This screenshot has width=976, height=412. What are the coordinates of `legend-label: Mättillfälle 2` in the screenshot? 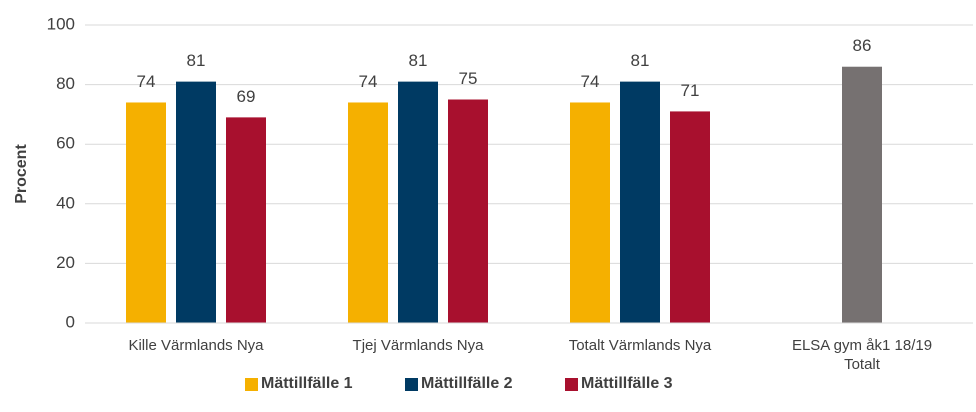 It's located at (467, 383).